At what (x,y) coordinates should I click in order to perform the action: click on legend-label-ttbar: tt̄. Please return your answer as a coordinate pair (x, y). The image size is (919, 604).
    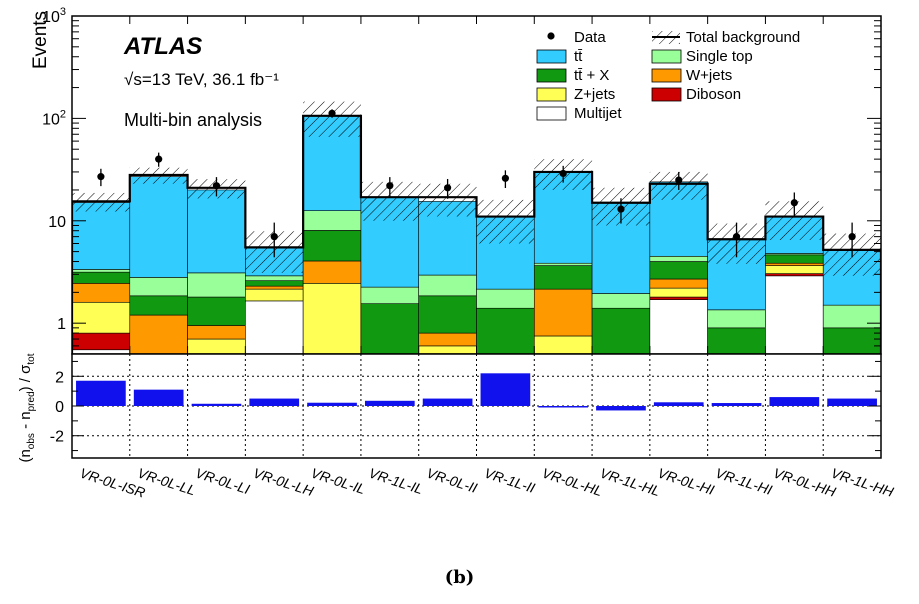
    Looking at the image, I should click on (578, 56).